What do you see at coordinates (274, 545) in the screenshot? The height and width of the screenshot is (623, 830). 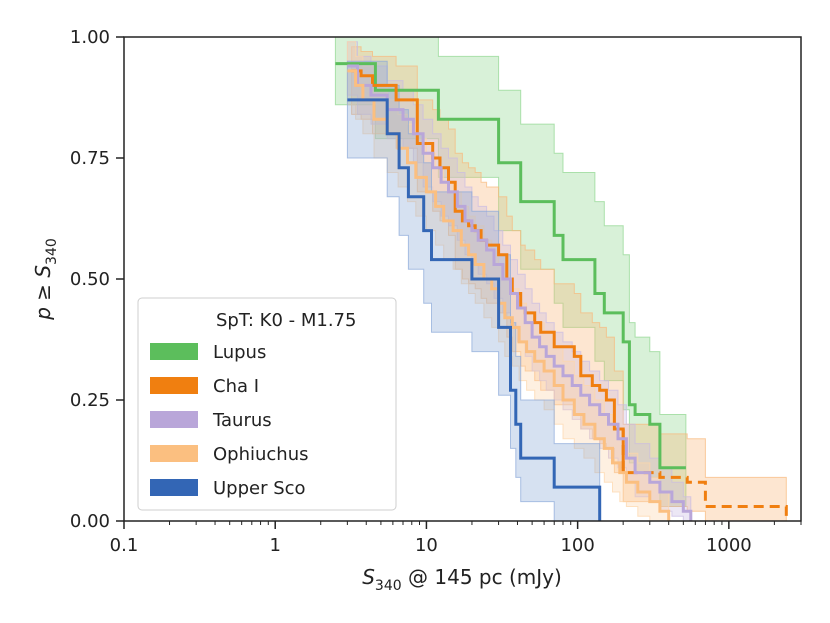 I see `x-tick-label: 1` at bounding box center [274, 545].